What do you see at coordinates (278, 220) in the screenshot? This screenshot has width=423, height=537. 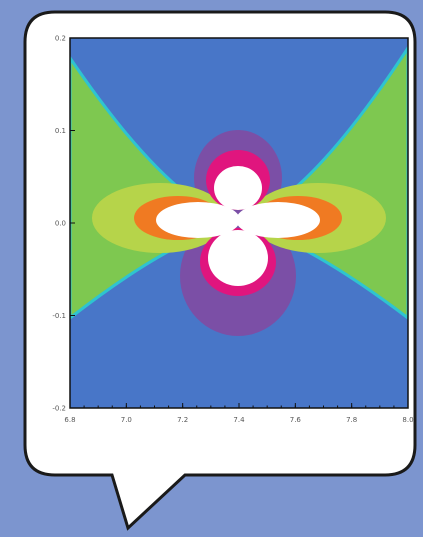 I see `contour-level-white-right` at bounding box center [278, 220].